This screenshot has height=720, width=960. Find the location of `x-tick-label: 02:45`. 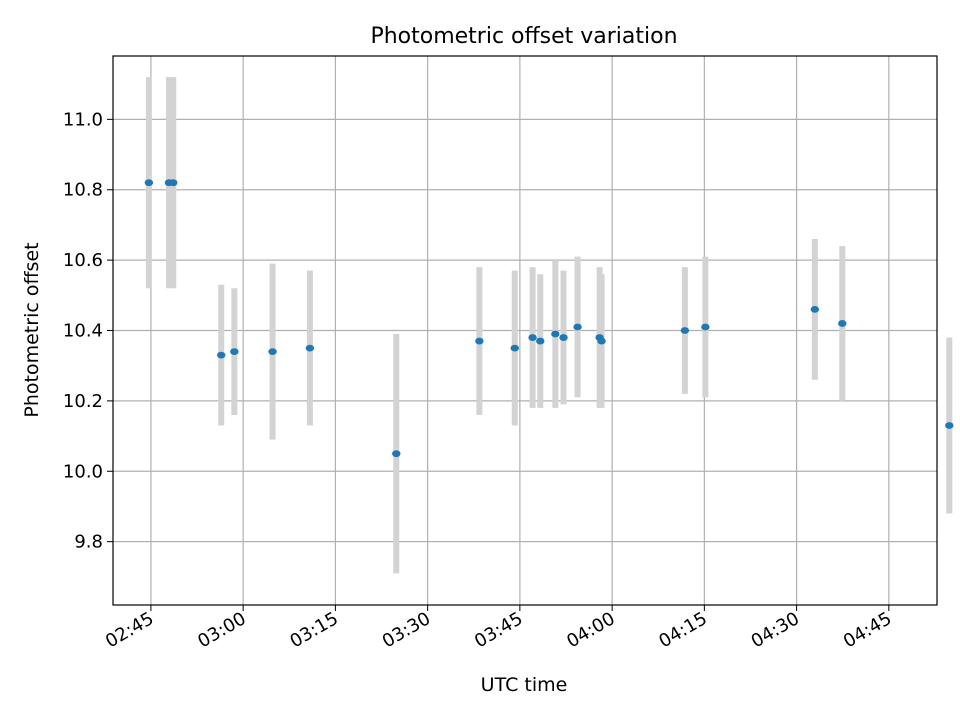

x-tick-label: 02:45 is located at coordinates (129, 630).